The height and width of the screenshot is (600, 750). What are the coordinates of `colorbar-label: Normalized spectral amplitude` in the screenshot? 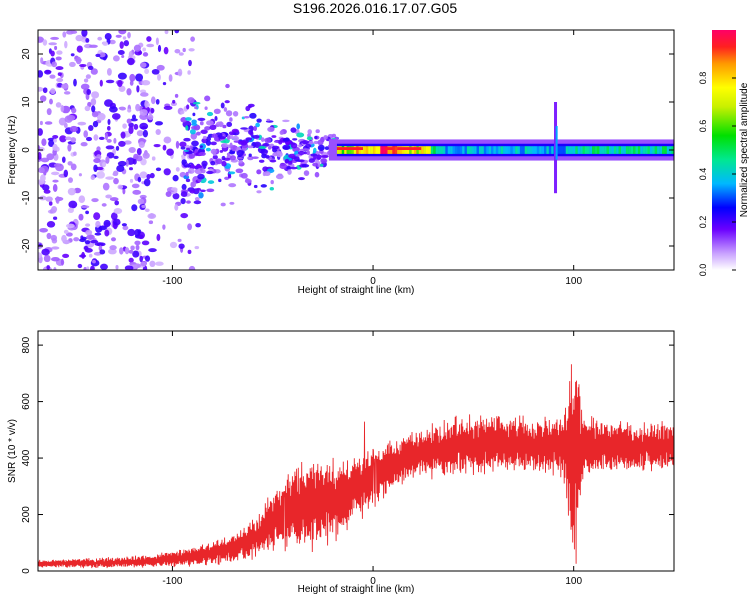 It's located at (744, 149).